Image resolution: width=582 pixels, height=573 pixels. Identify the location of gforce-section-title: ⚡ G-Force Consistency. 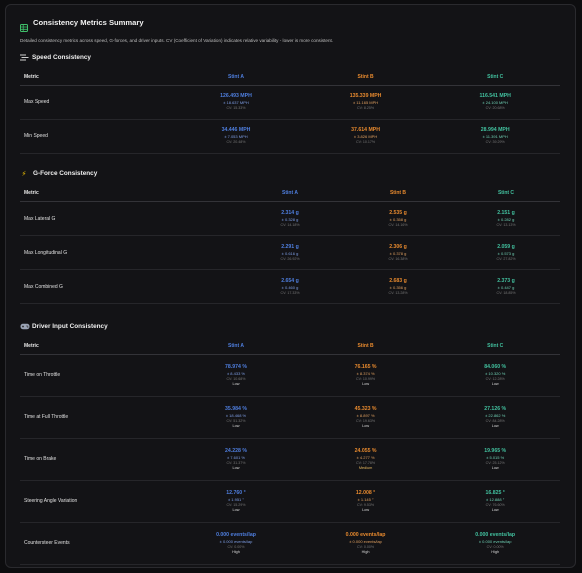
(59, 174).